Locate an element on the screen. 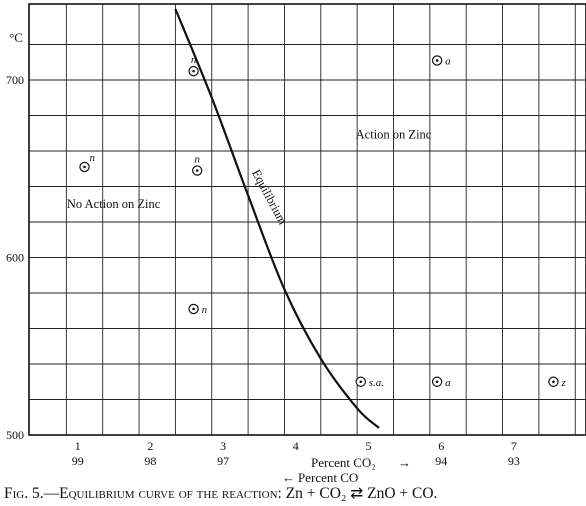 The height and width of the screenshot is (506, 586). caption-equation: Zn + CO₂ ⇄ ZnO + CO. is located at coordinates (361, 493).